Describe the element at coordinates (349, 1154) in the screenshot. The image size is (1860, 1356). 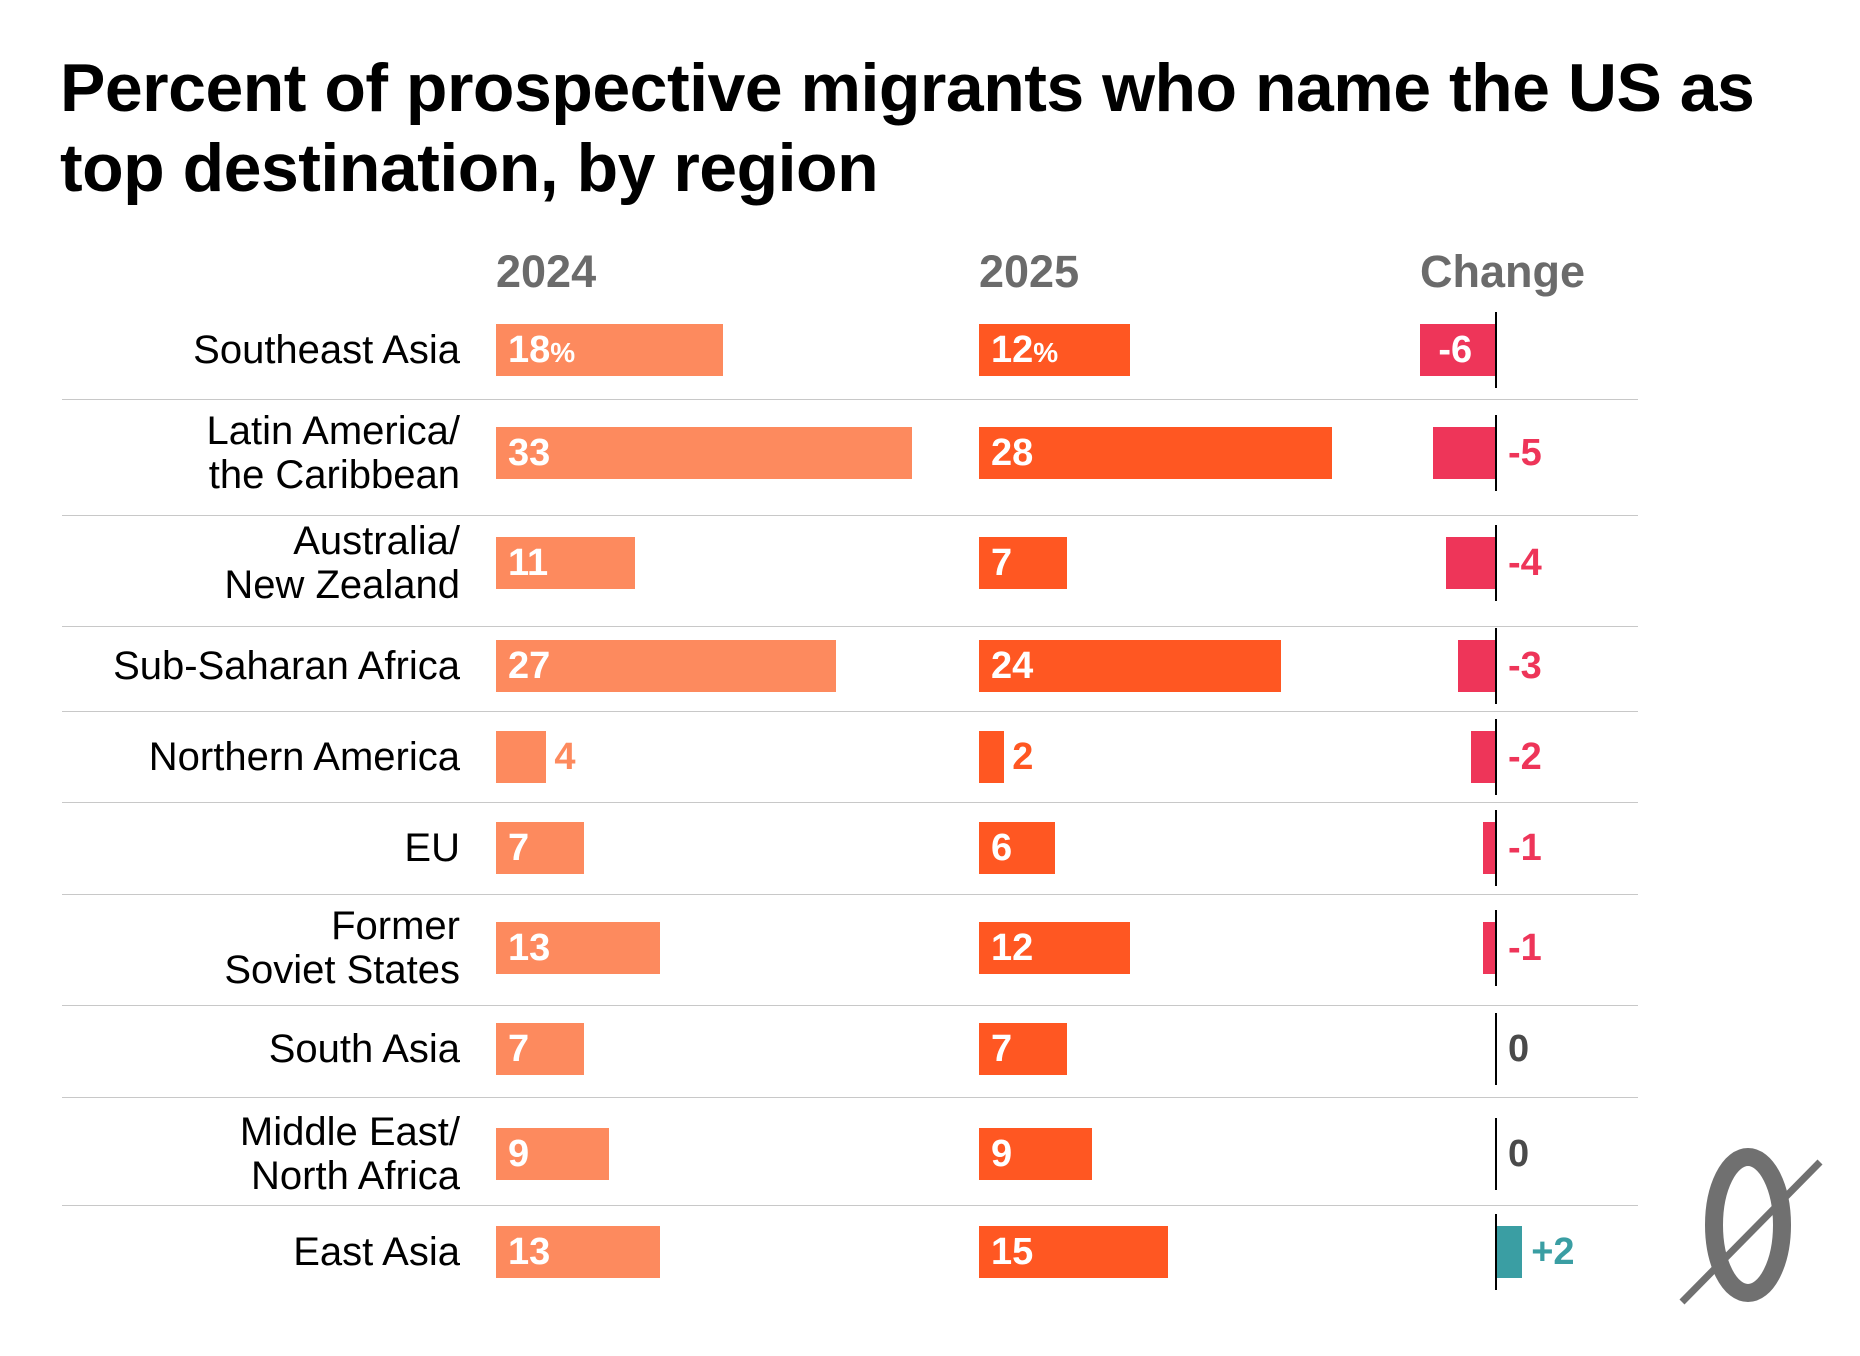
I see `region-label: Middle East/ North Africa` at that location.